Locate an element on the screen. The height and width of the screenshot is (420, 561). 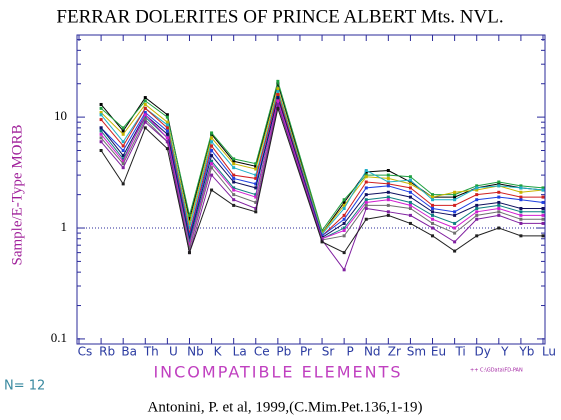
file-note: ++ C:\GData\FD-PAN is located at coordinates (496, 371).